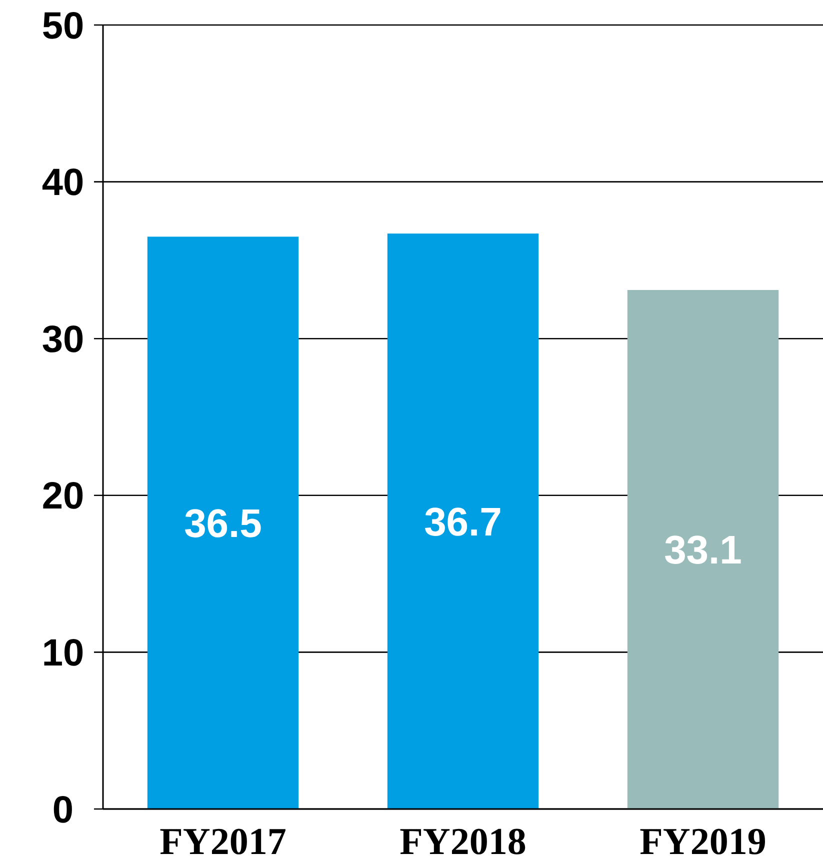  I want to click on data-label: 33.1, so click(703, 550).